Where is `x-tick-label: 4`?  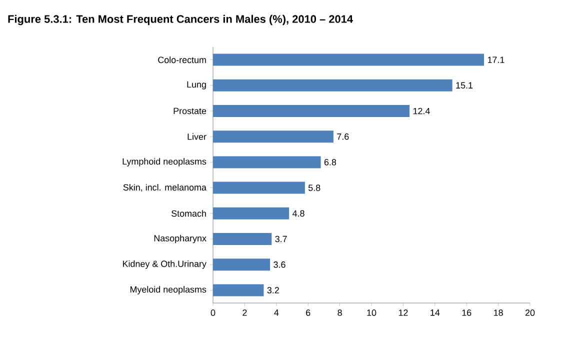 x-tick-label: 4 is located at coordinates (276, 313).